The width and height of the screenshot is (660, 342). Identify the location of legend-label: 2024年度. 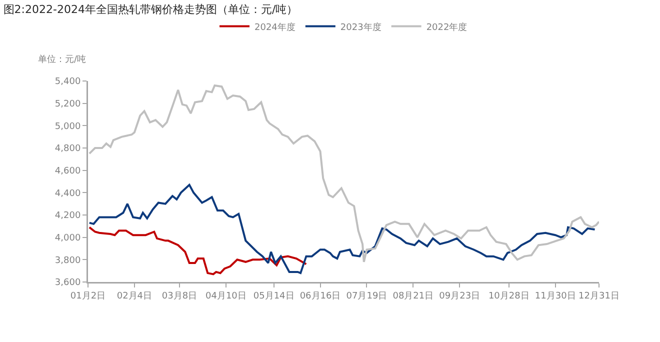
(275, 27).